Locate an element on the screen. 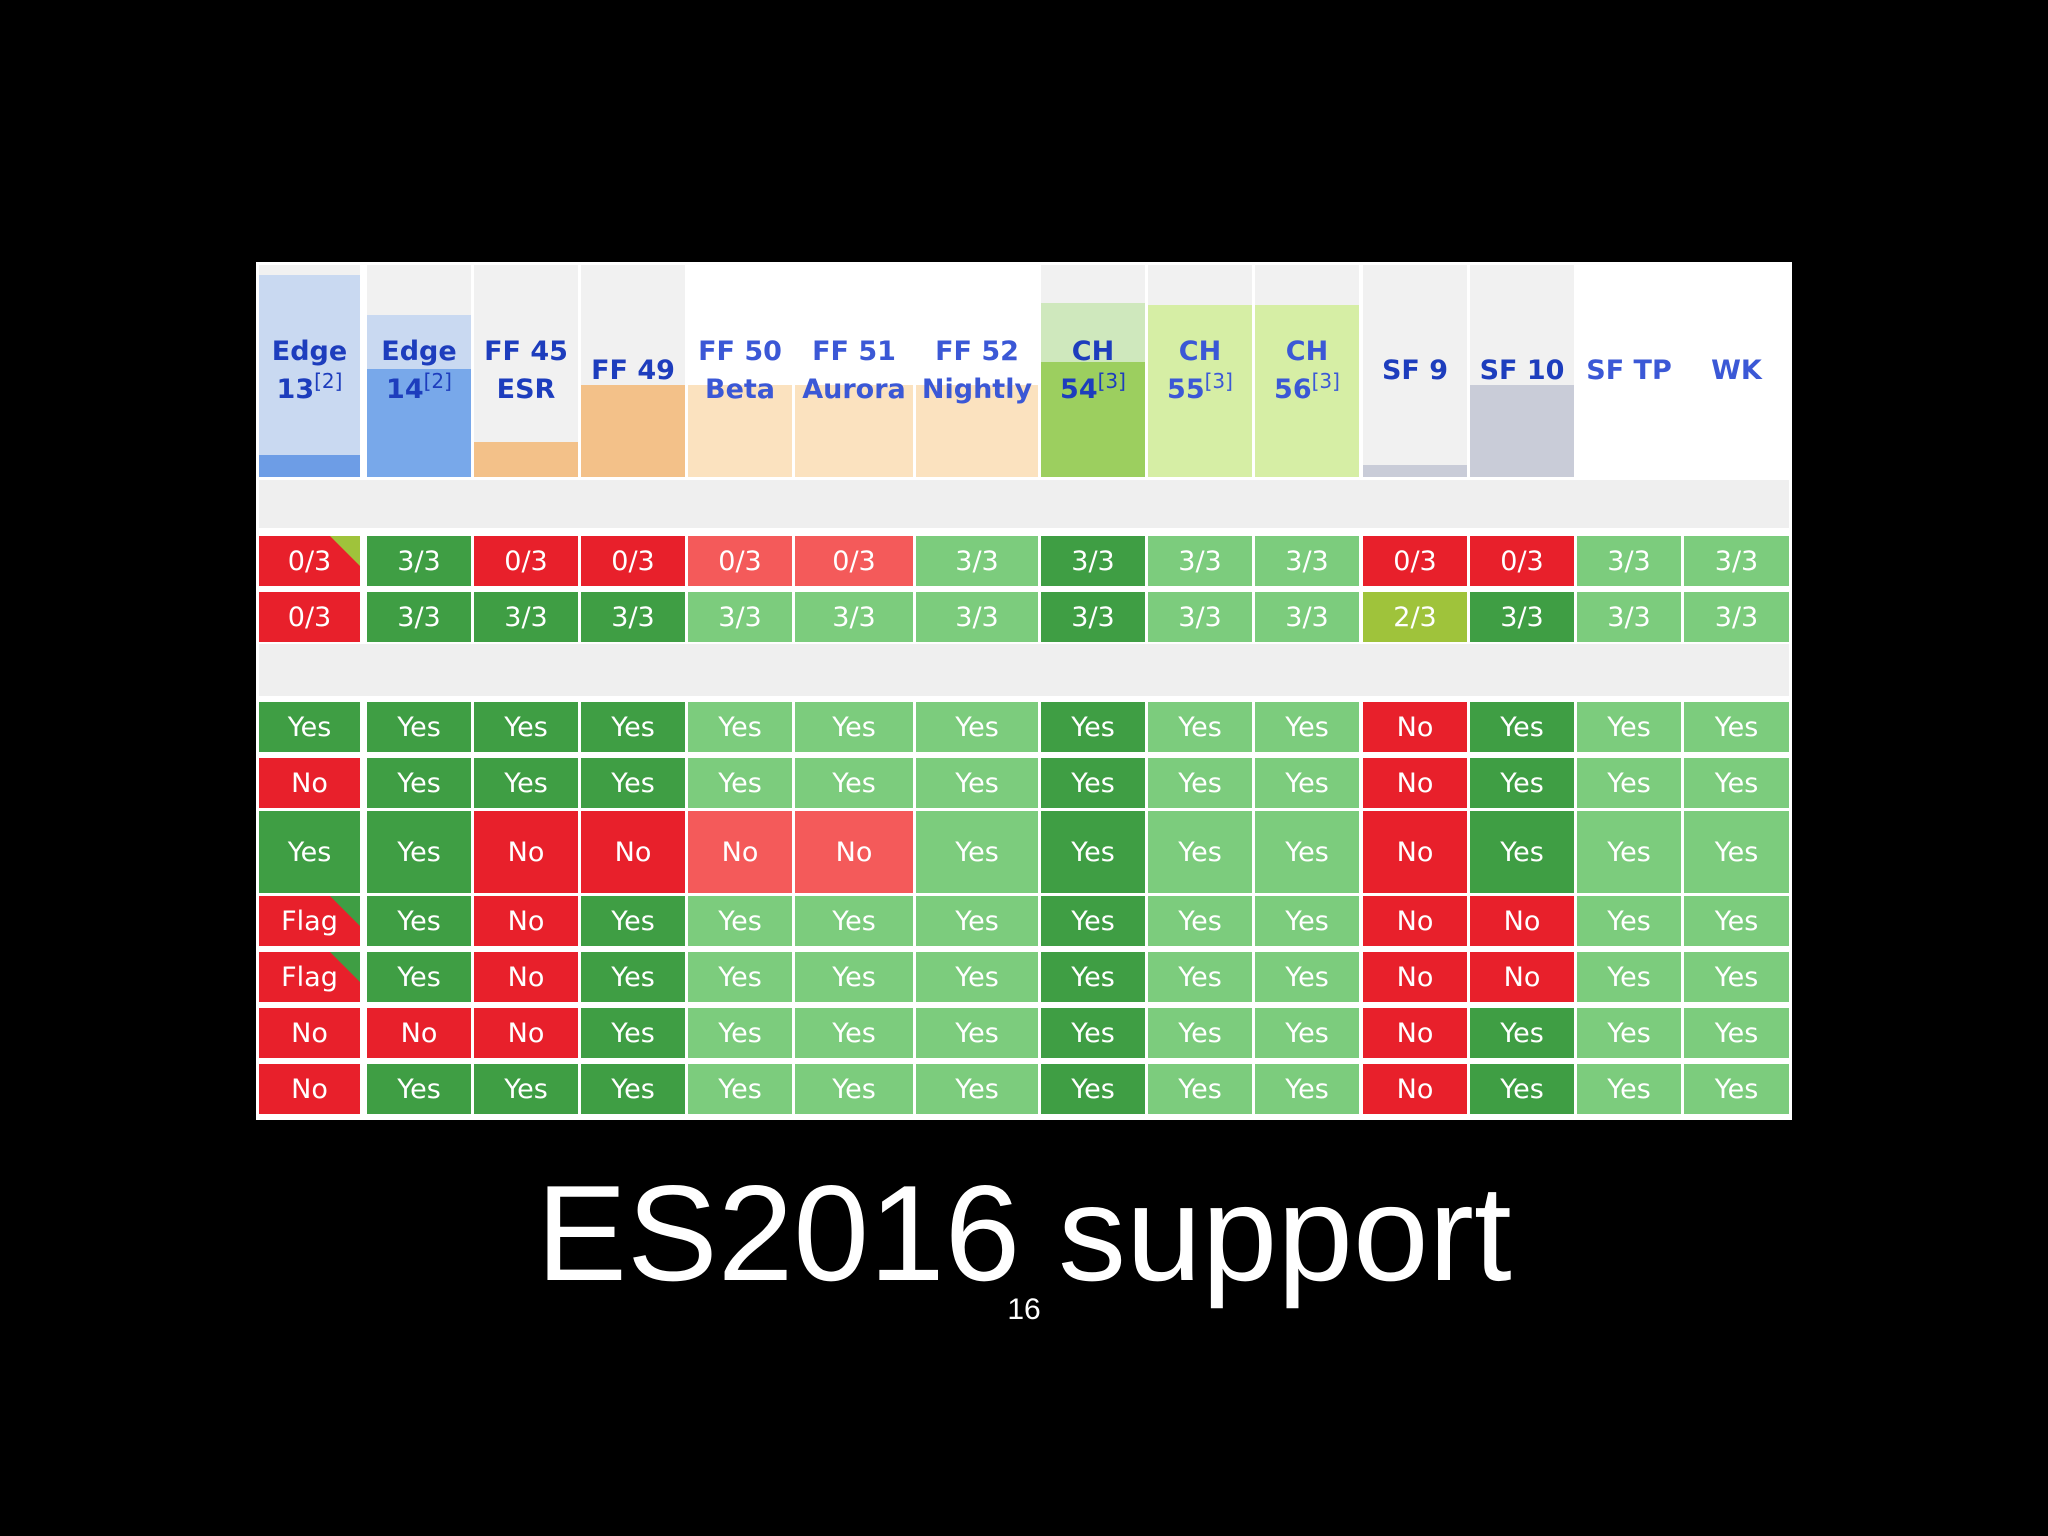  browser-label: SF TP is located at coordinates (1629, 371).